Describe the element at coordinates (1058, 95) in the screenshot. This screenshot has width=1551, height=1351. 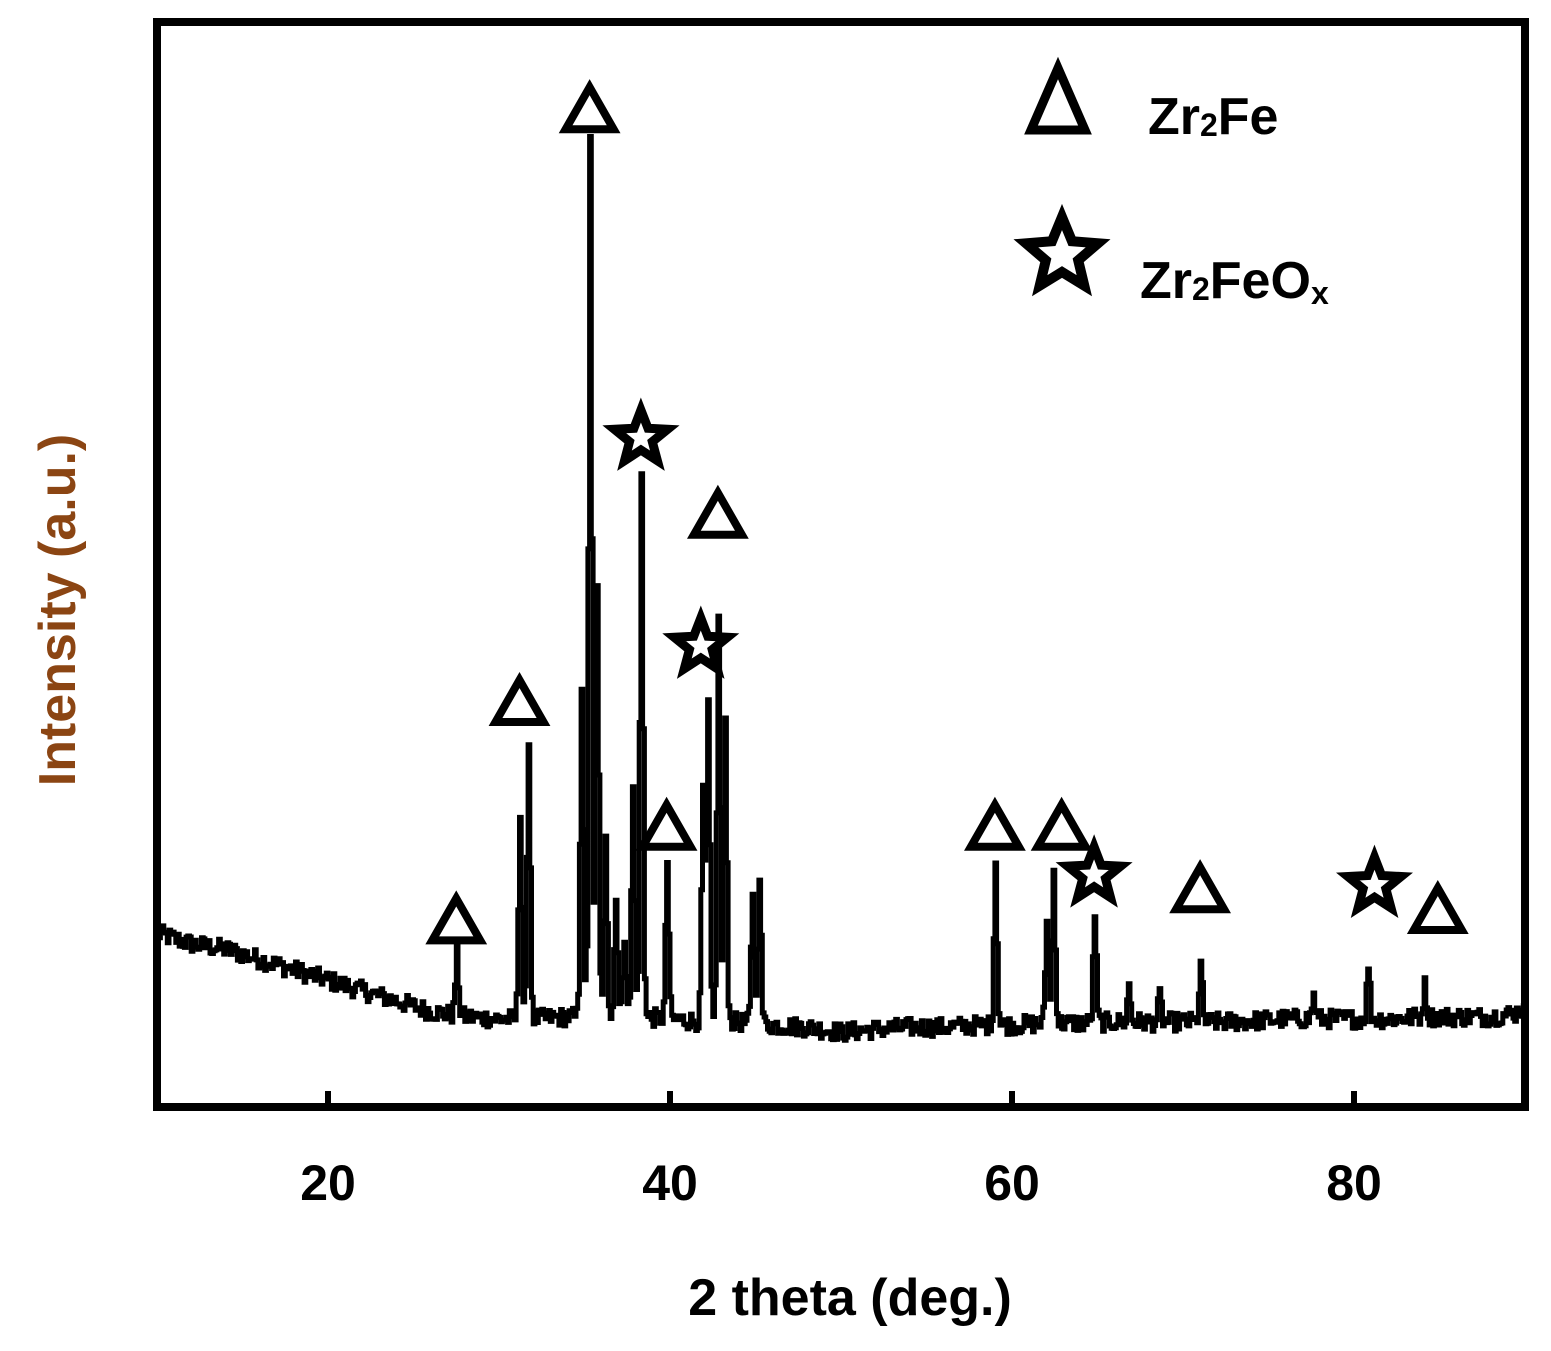
I see `legend-triangle-icon` at that location.